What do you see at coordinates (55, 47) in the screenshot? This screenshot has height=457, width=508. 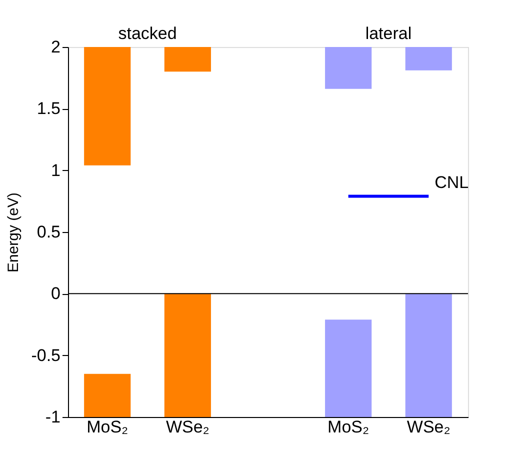 I see `y-tick-label: 2` at bounding box center [55, 47].